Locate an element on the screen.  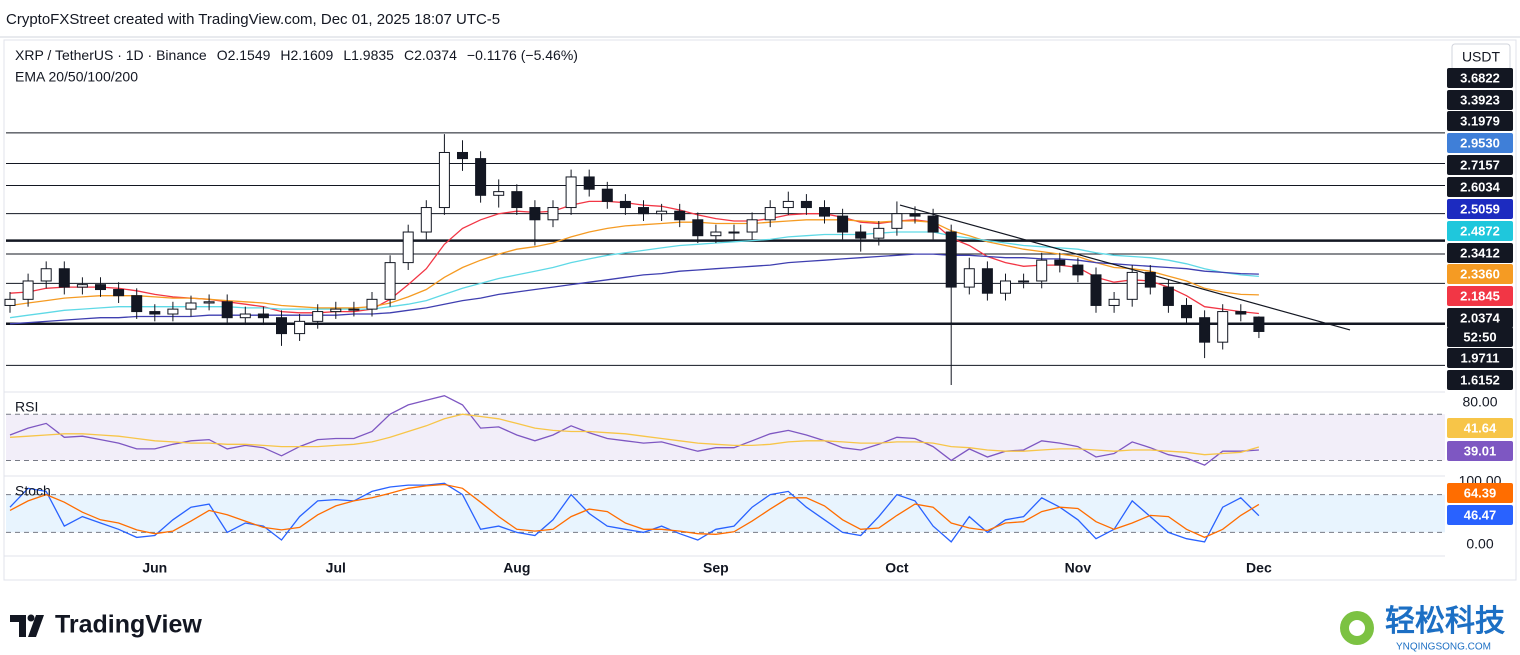
watermark-text: 轻松科技 is located at coordinates (1445, 621).